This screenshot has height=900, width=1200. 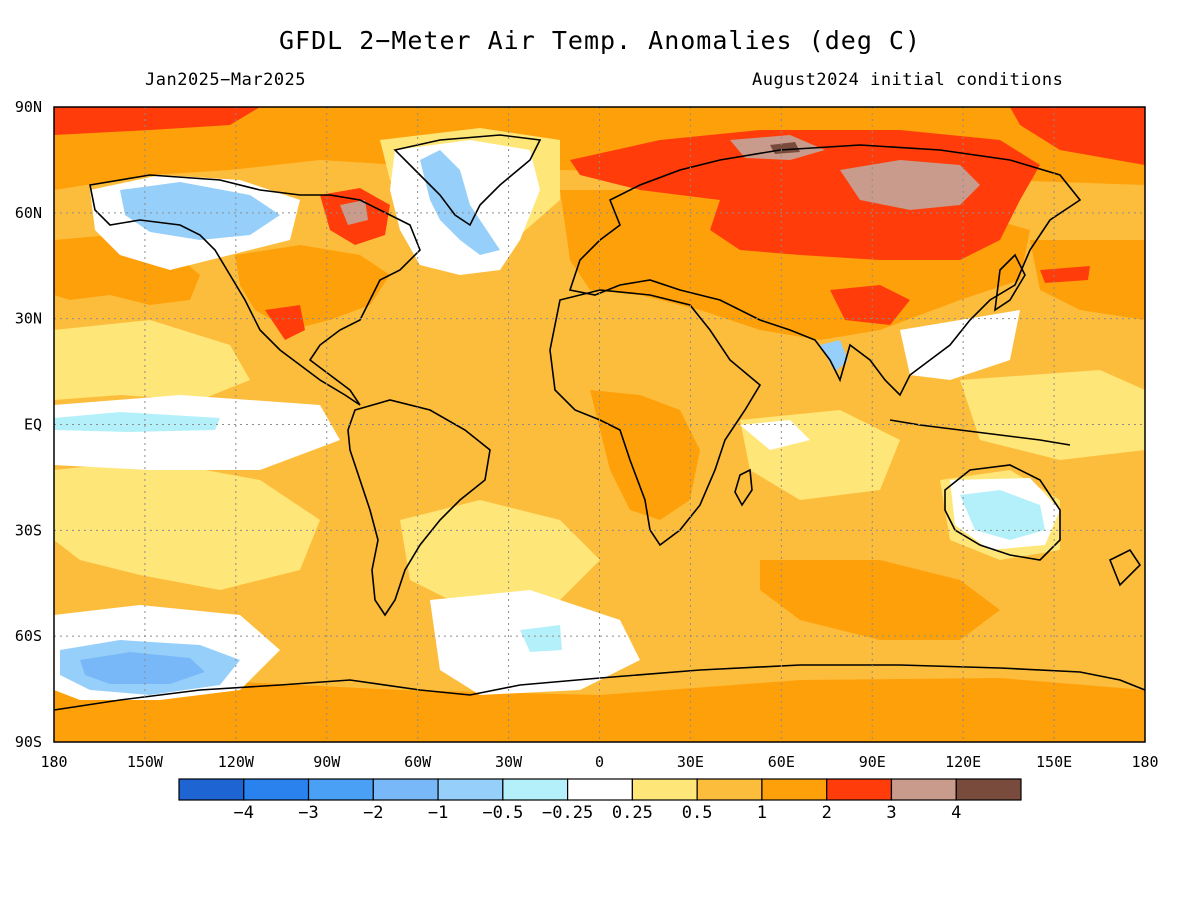 What do you see at coordinates (743, 487) in the screenshot?
I see `coastline-madagascar` at bounding box center [743, 487].